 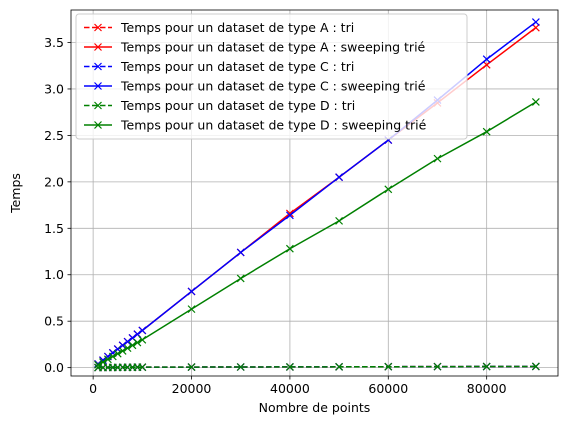 I want to click on y-tick-label: 1.0, so click(x=54, y=274).